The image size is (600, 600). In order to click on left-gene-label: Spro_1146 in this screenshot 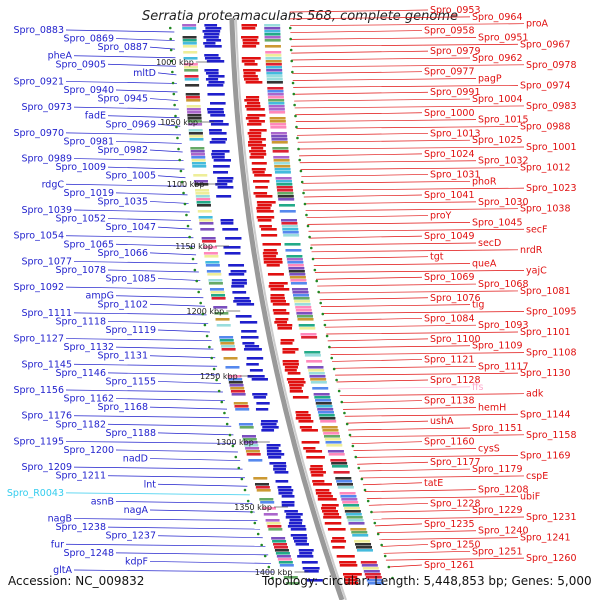, I will do `click(81, 373)`.